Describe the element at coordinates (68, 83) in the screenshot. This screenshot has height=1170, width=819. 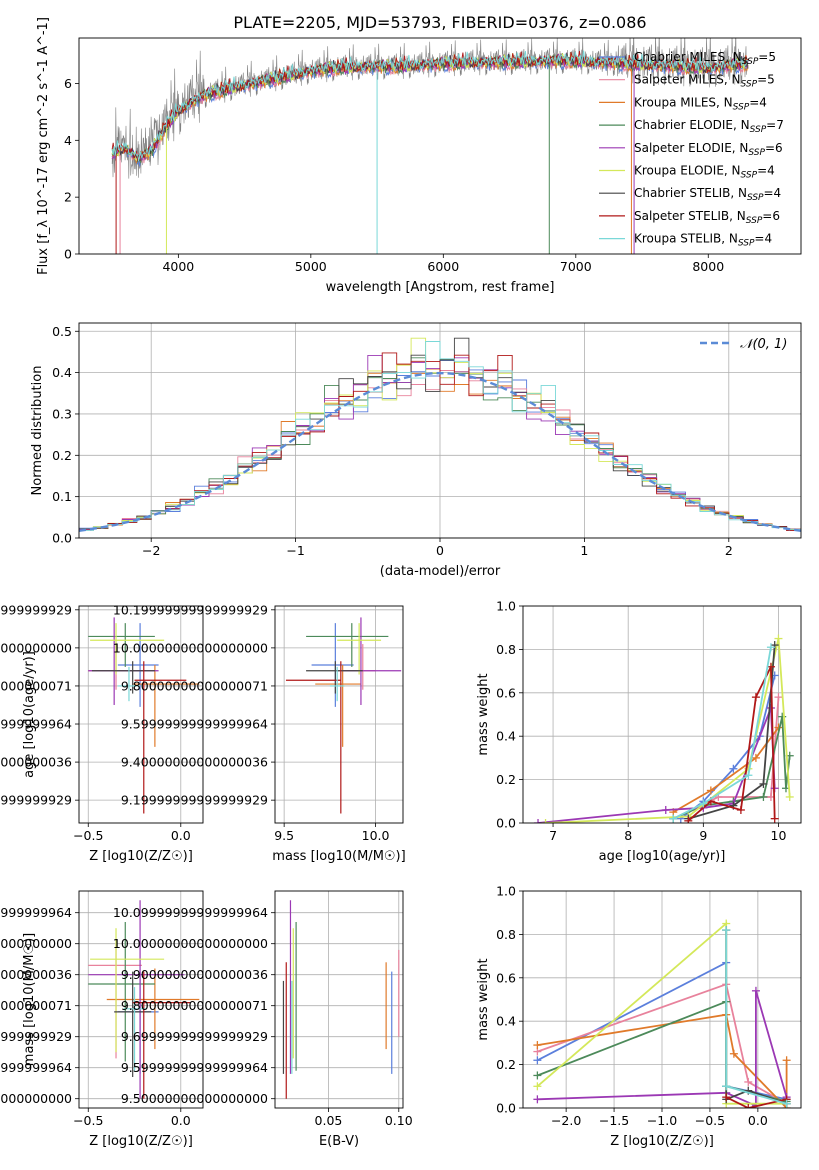
I see `y-tick-label: 6` at that location.